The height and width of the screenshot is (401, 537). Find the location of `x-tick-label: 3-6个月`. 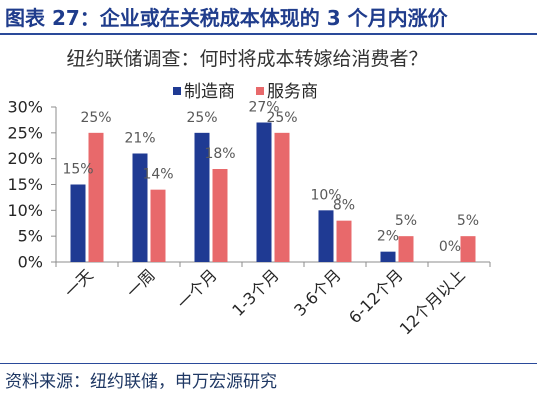

x-tick-label: 3-6个月 is located at coordinates (317, 292).